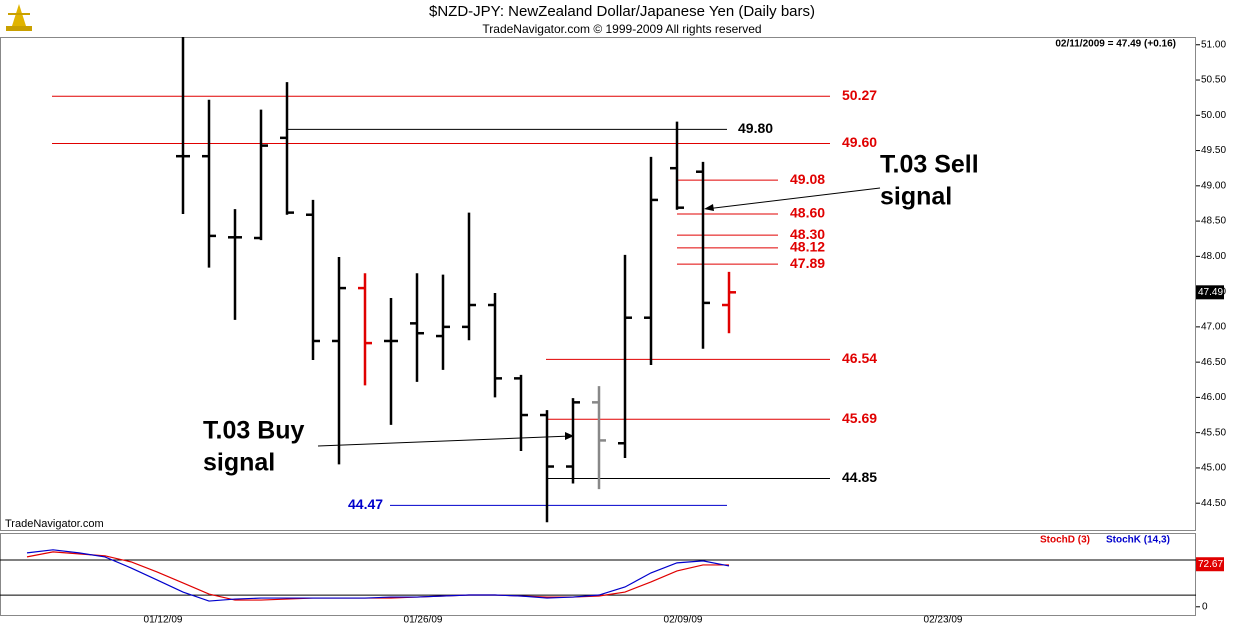 The height and width of the screenshot is (631, 1245). Describe the element at coordinates (54, 524) in the screenshot. I see `watermark: TradeNavigator.com` at that location.